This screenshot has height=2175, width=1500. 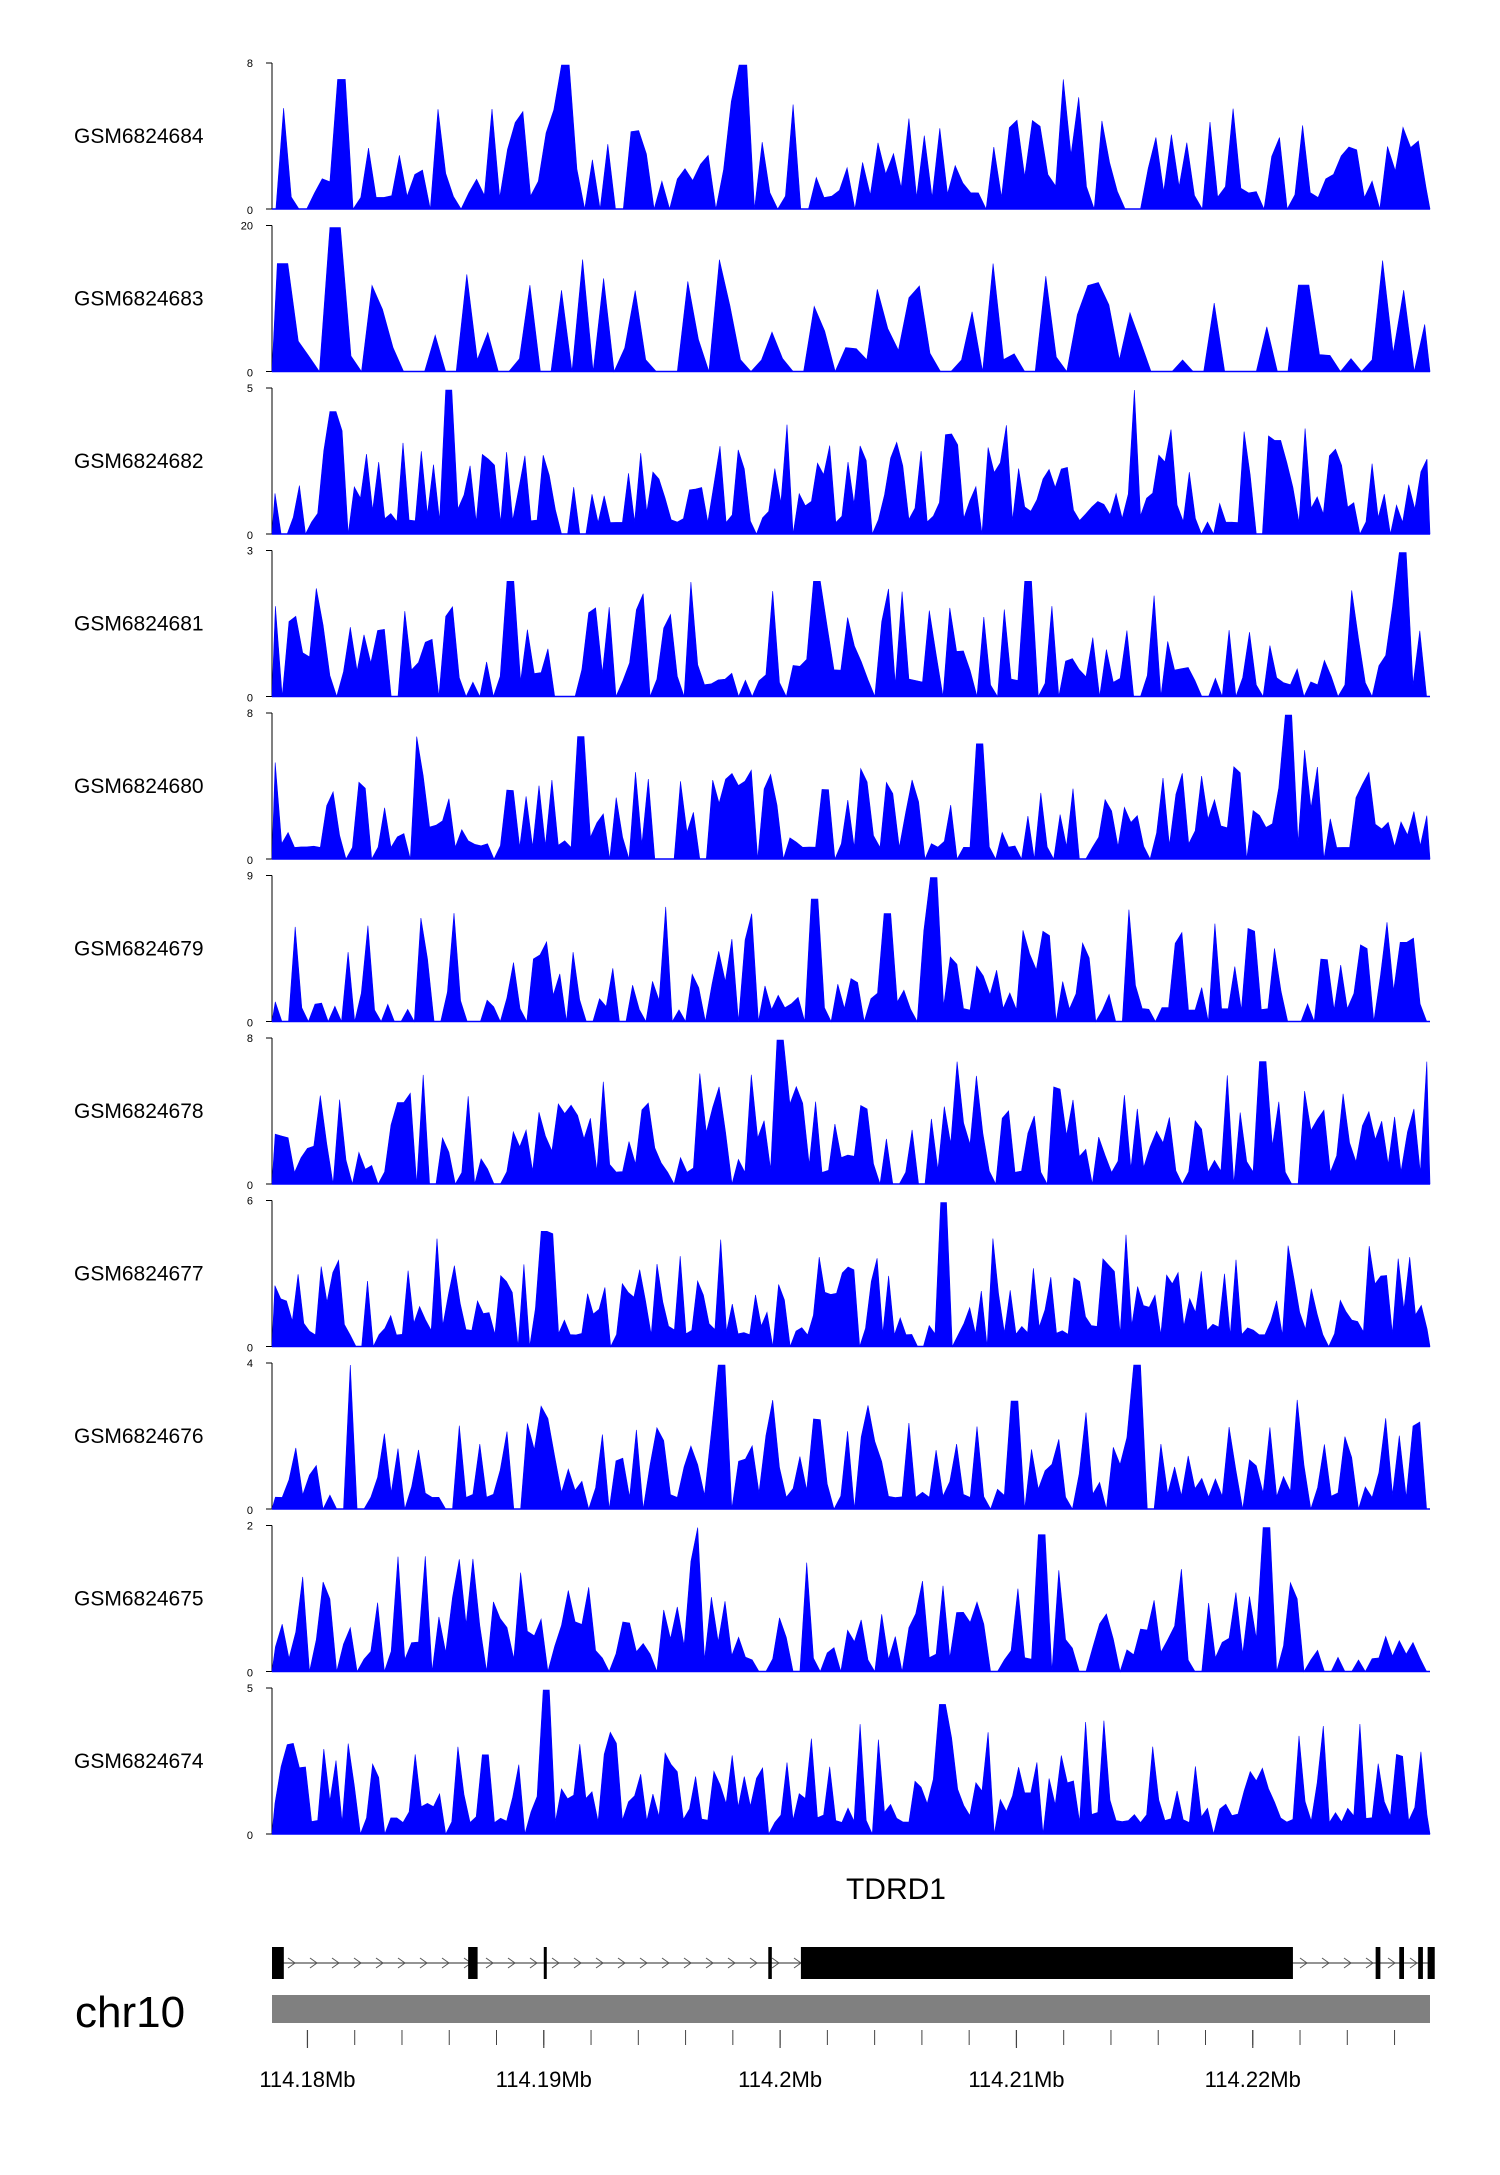 I want to click on axis-tick-label: 114.19Mb, so click(x=544, y=2079).